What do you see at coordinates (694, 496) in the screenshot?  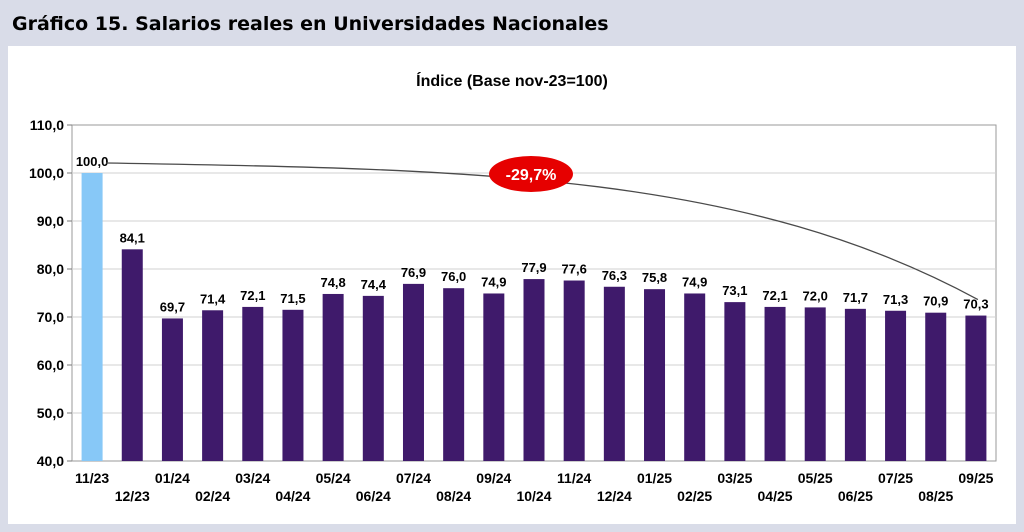 I see `x-tick-label: 02/25` at bounding box center [694, 496].